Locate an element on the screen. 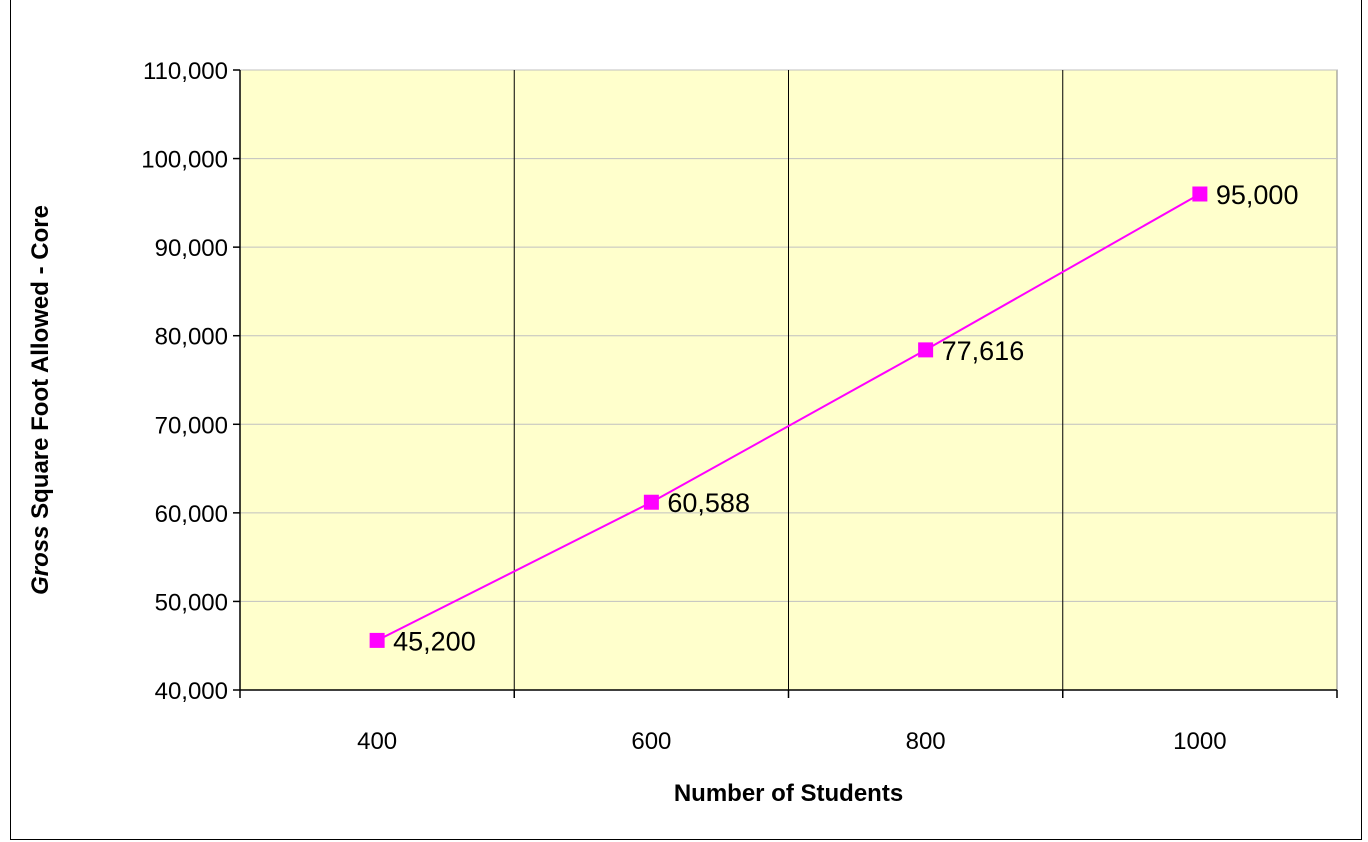  y-tick-label: 40,000 is located at coordinates (191, 691).